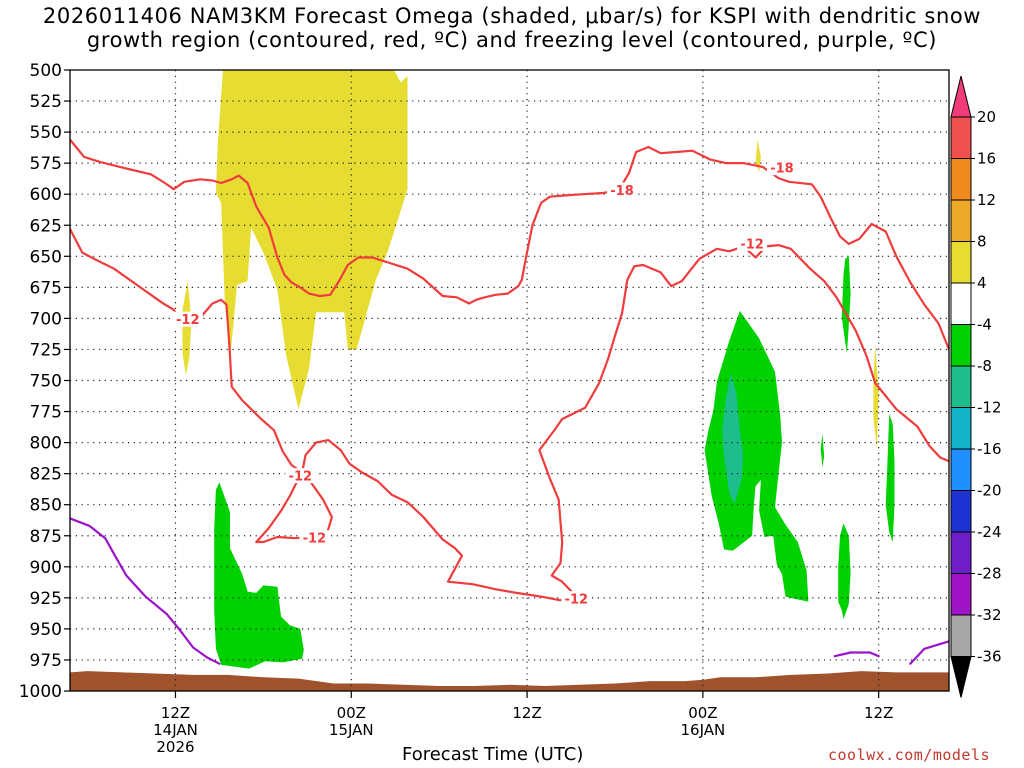  What do you see at coordinates (46, 568) in the screenshot?
I see `y-tick-label-900: 900` at bounding box center [46, 568].